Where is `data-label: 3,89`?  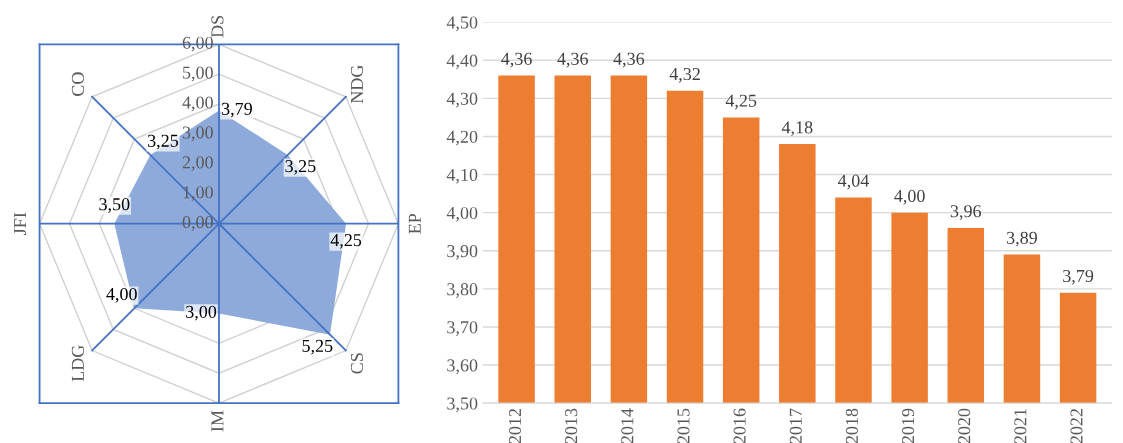 data-label: 3,89 is located at coordinates (1021, 239).